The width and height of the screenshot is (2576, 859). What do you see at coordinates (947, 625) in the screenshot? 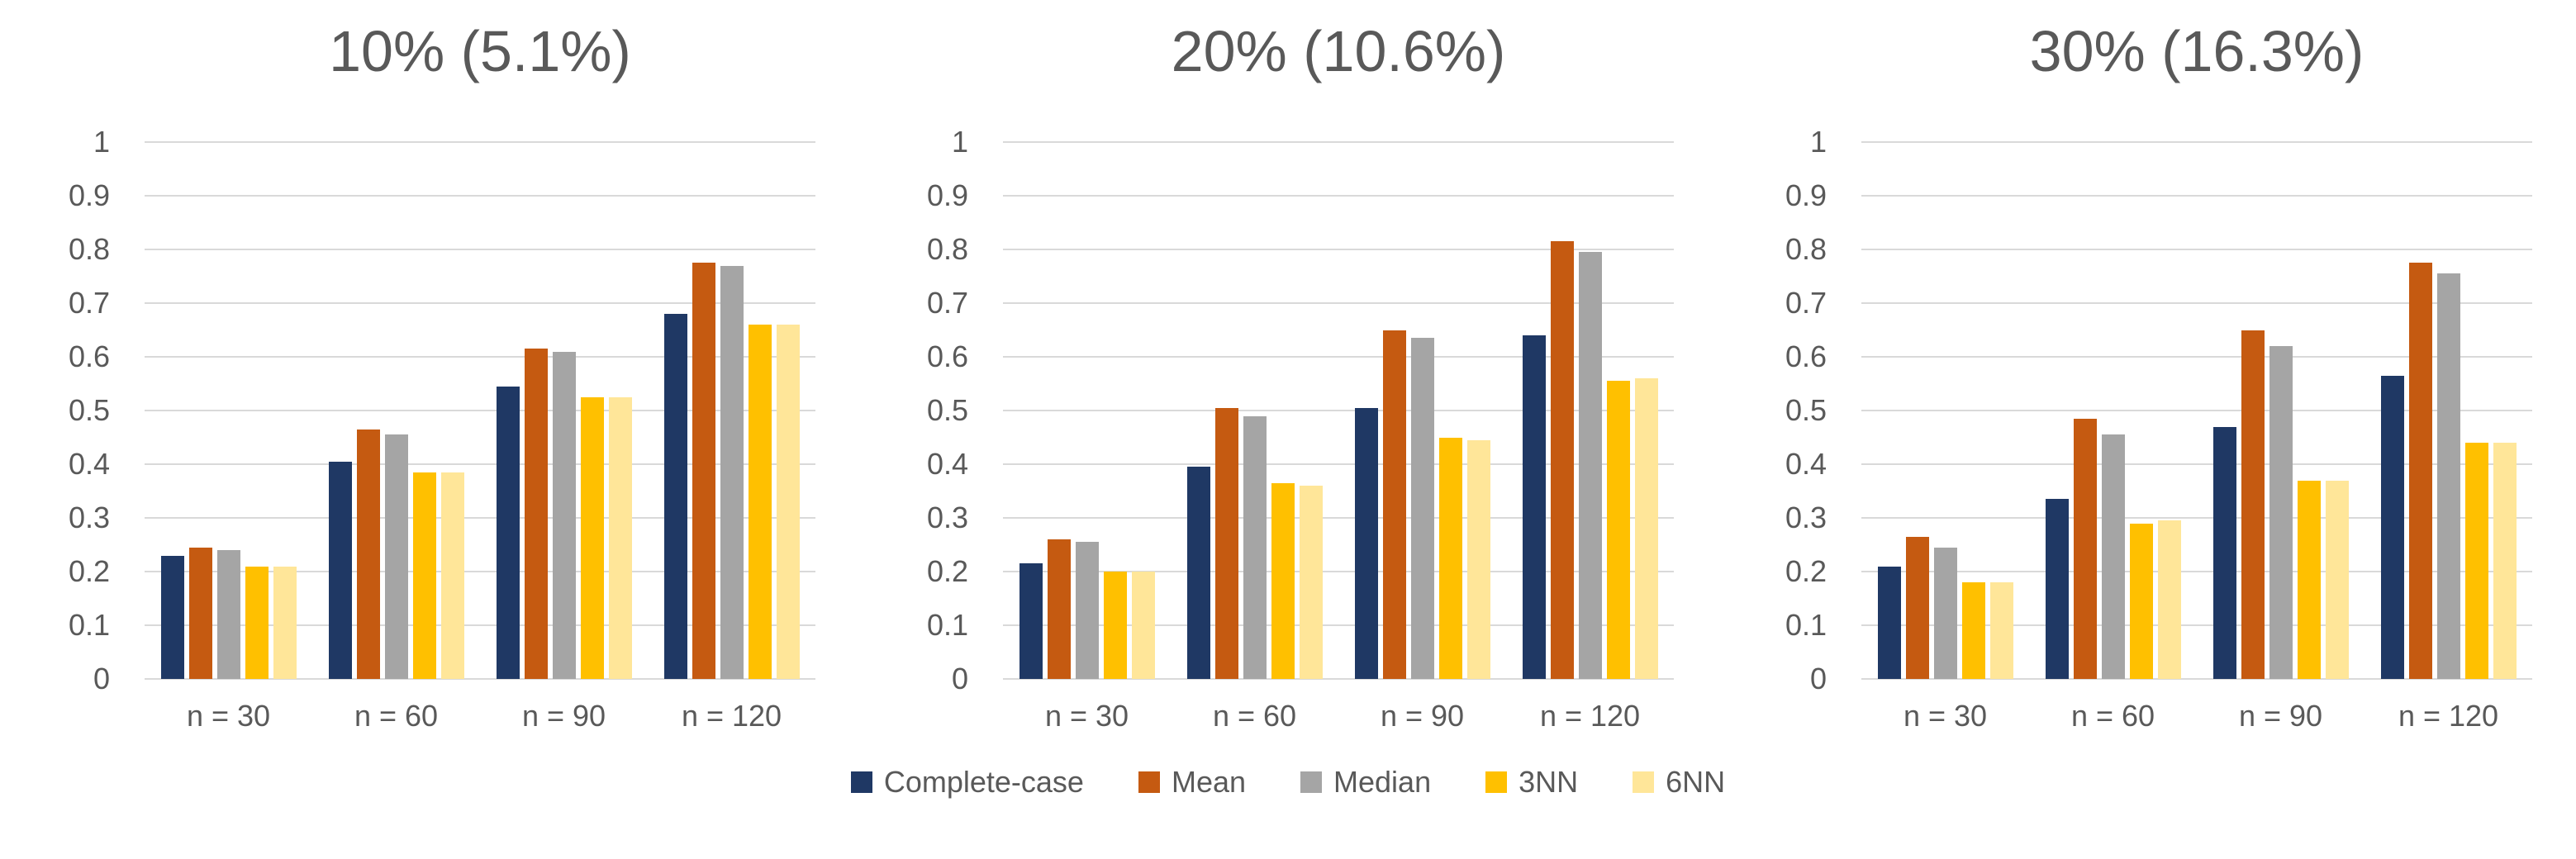
I see `y-axis-tick-label: 0.1` at bounding box center [947, 625].